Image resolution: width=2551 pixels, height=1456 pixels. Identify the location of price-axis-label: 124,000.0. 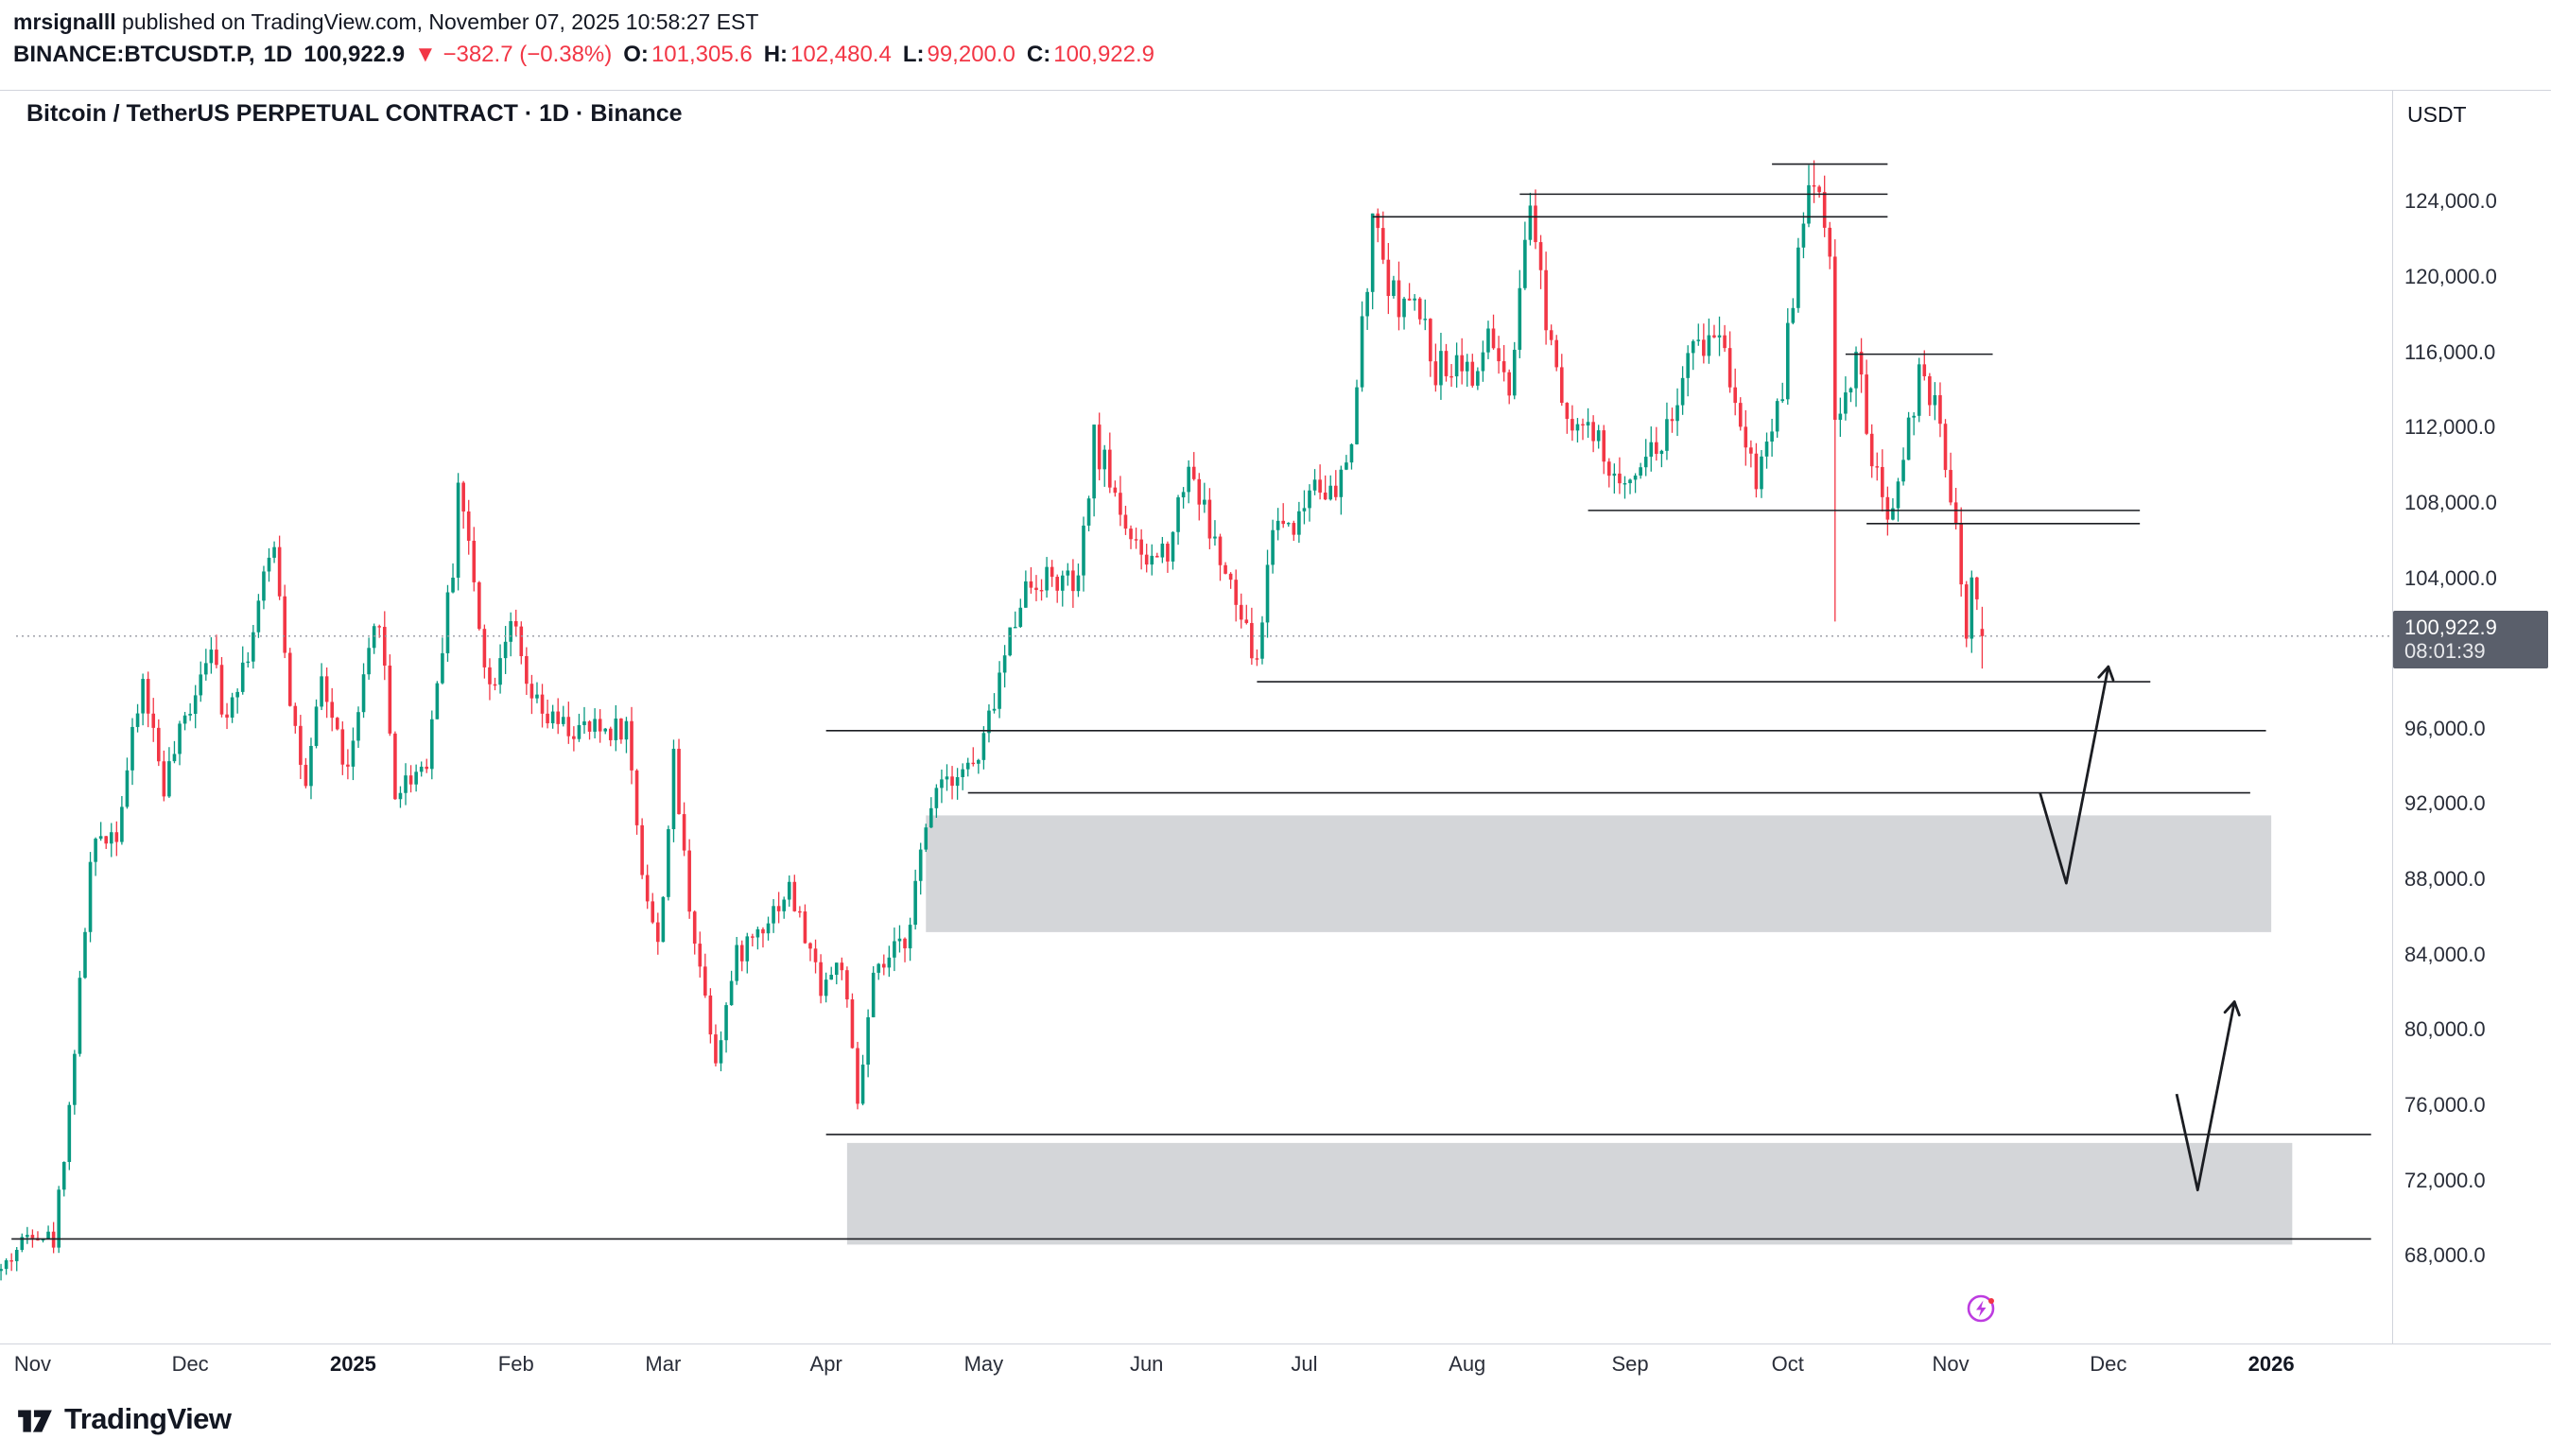
(2450, 201).